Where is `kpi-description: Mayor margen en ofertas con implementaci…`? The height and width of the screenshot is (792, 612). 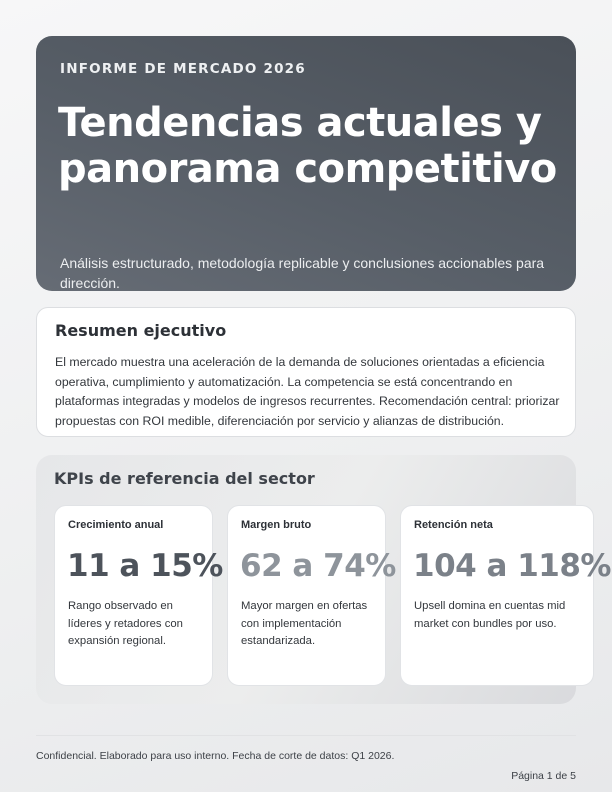 kpi-description: Mayor margen en ofertas con implementaci… is located at coordinates (304, 623).